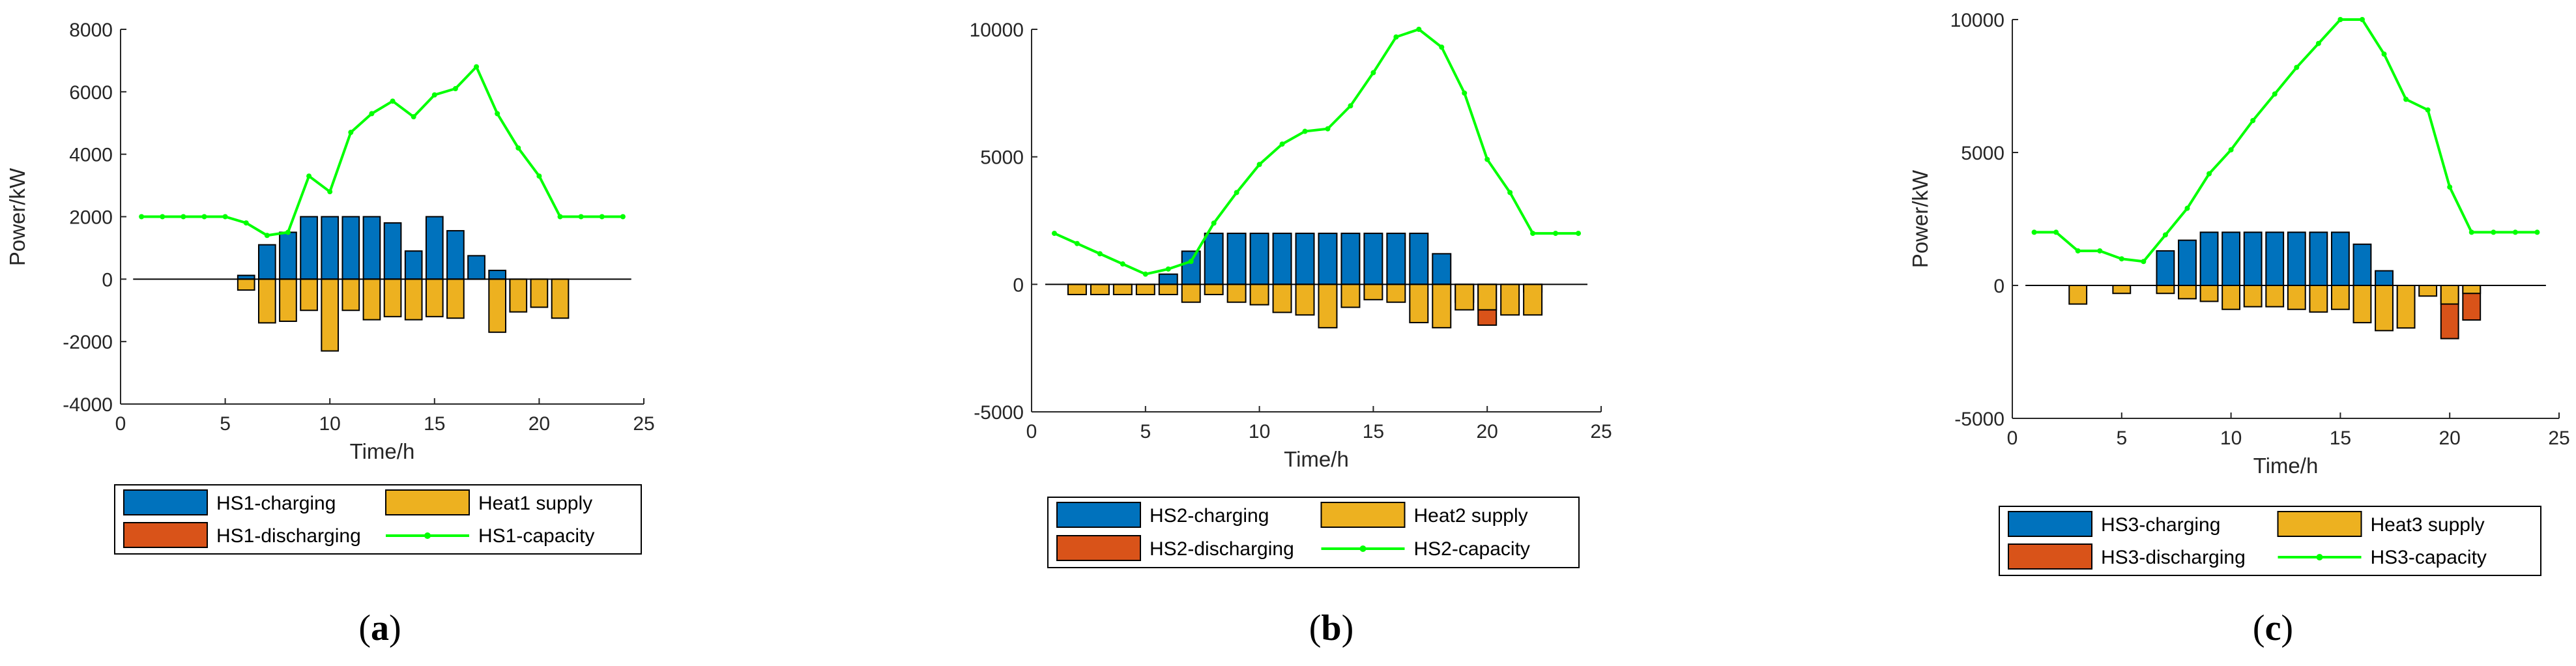  Describe the element at coordinates (2429, 557) in the screenshot. I see `legend-label: HS3-capacity` at that location.